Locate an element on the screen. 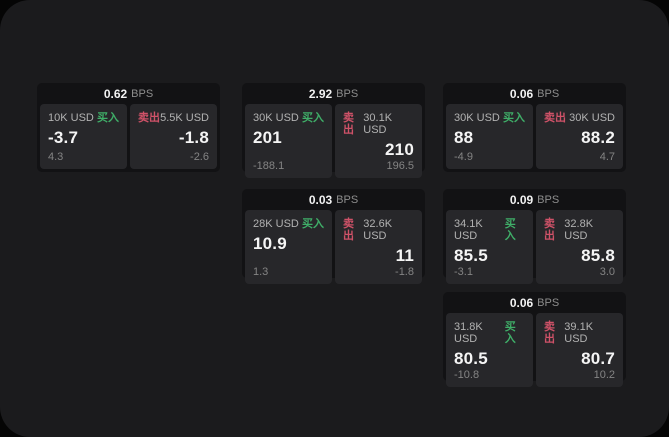 This screenshot has width=669, height=437. buy-price: -3.7 is located at coordinates (63, 137).